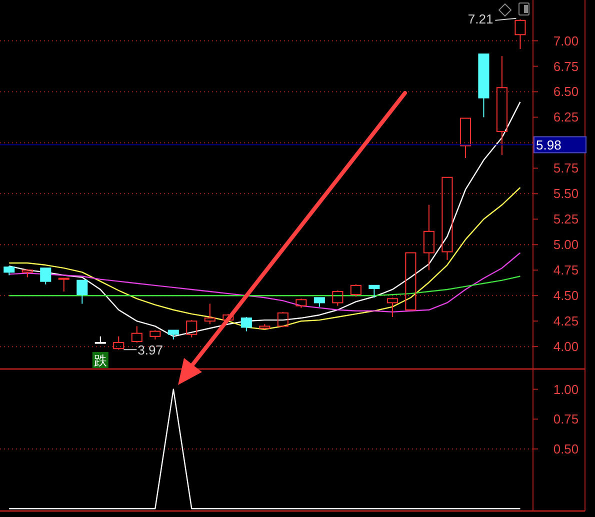  What do you see at coordinates (566, 346) in the screenshot?
I see `y-tick-label: 4.00` at bounding box center [566, 346].